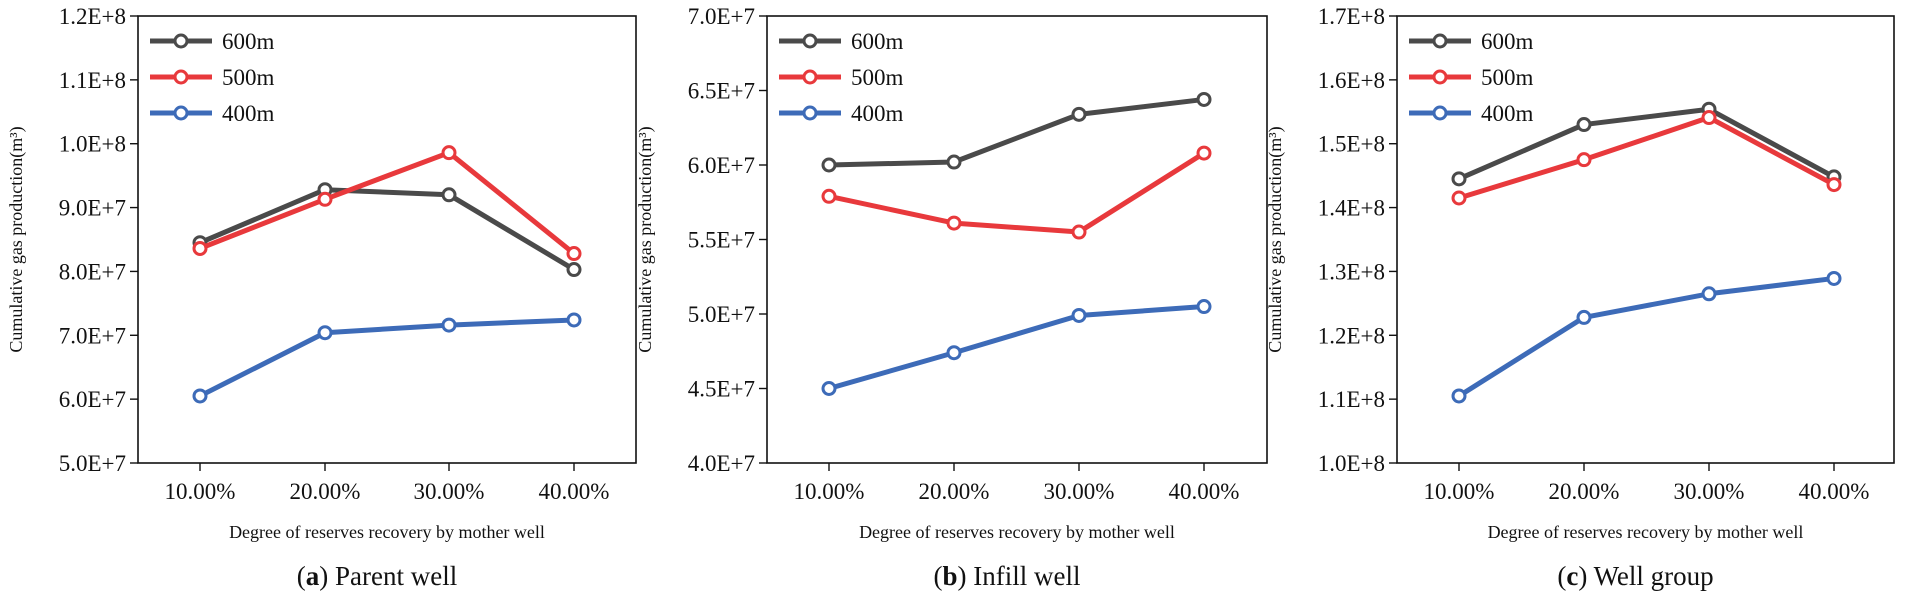  Describe the element at coordinates (1561, 576) in the screenshot. I see `caption-paren-open: (` at that location.